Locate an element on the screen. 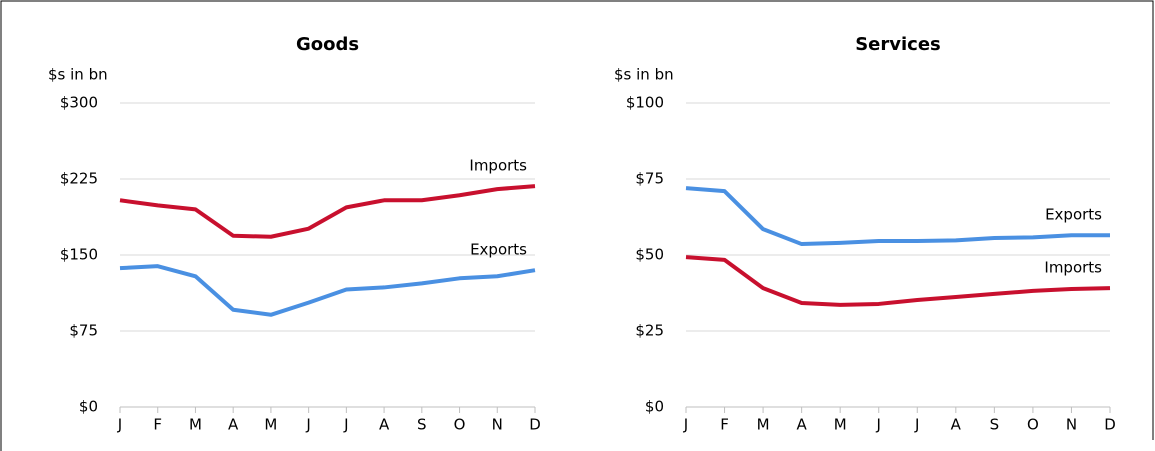  y-tick-label: $300 is located at coordinates (79, 103).